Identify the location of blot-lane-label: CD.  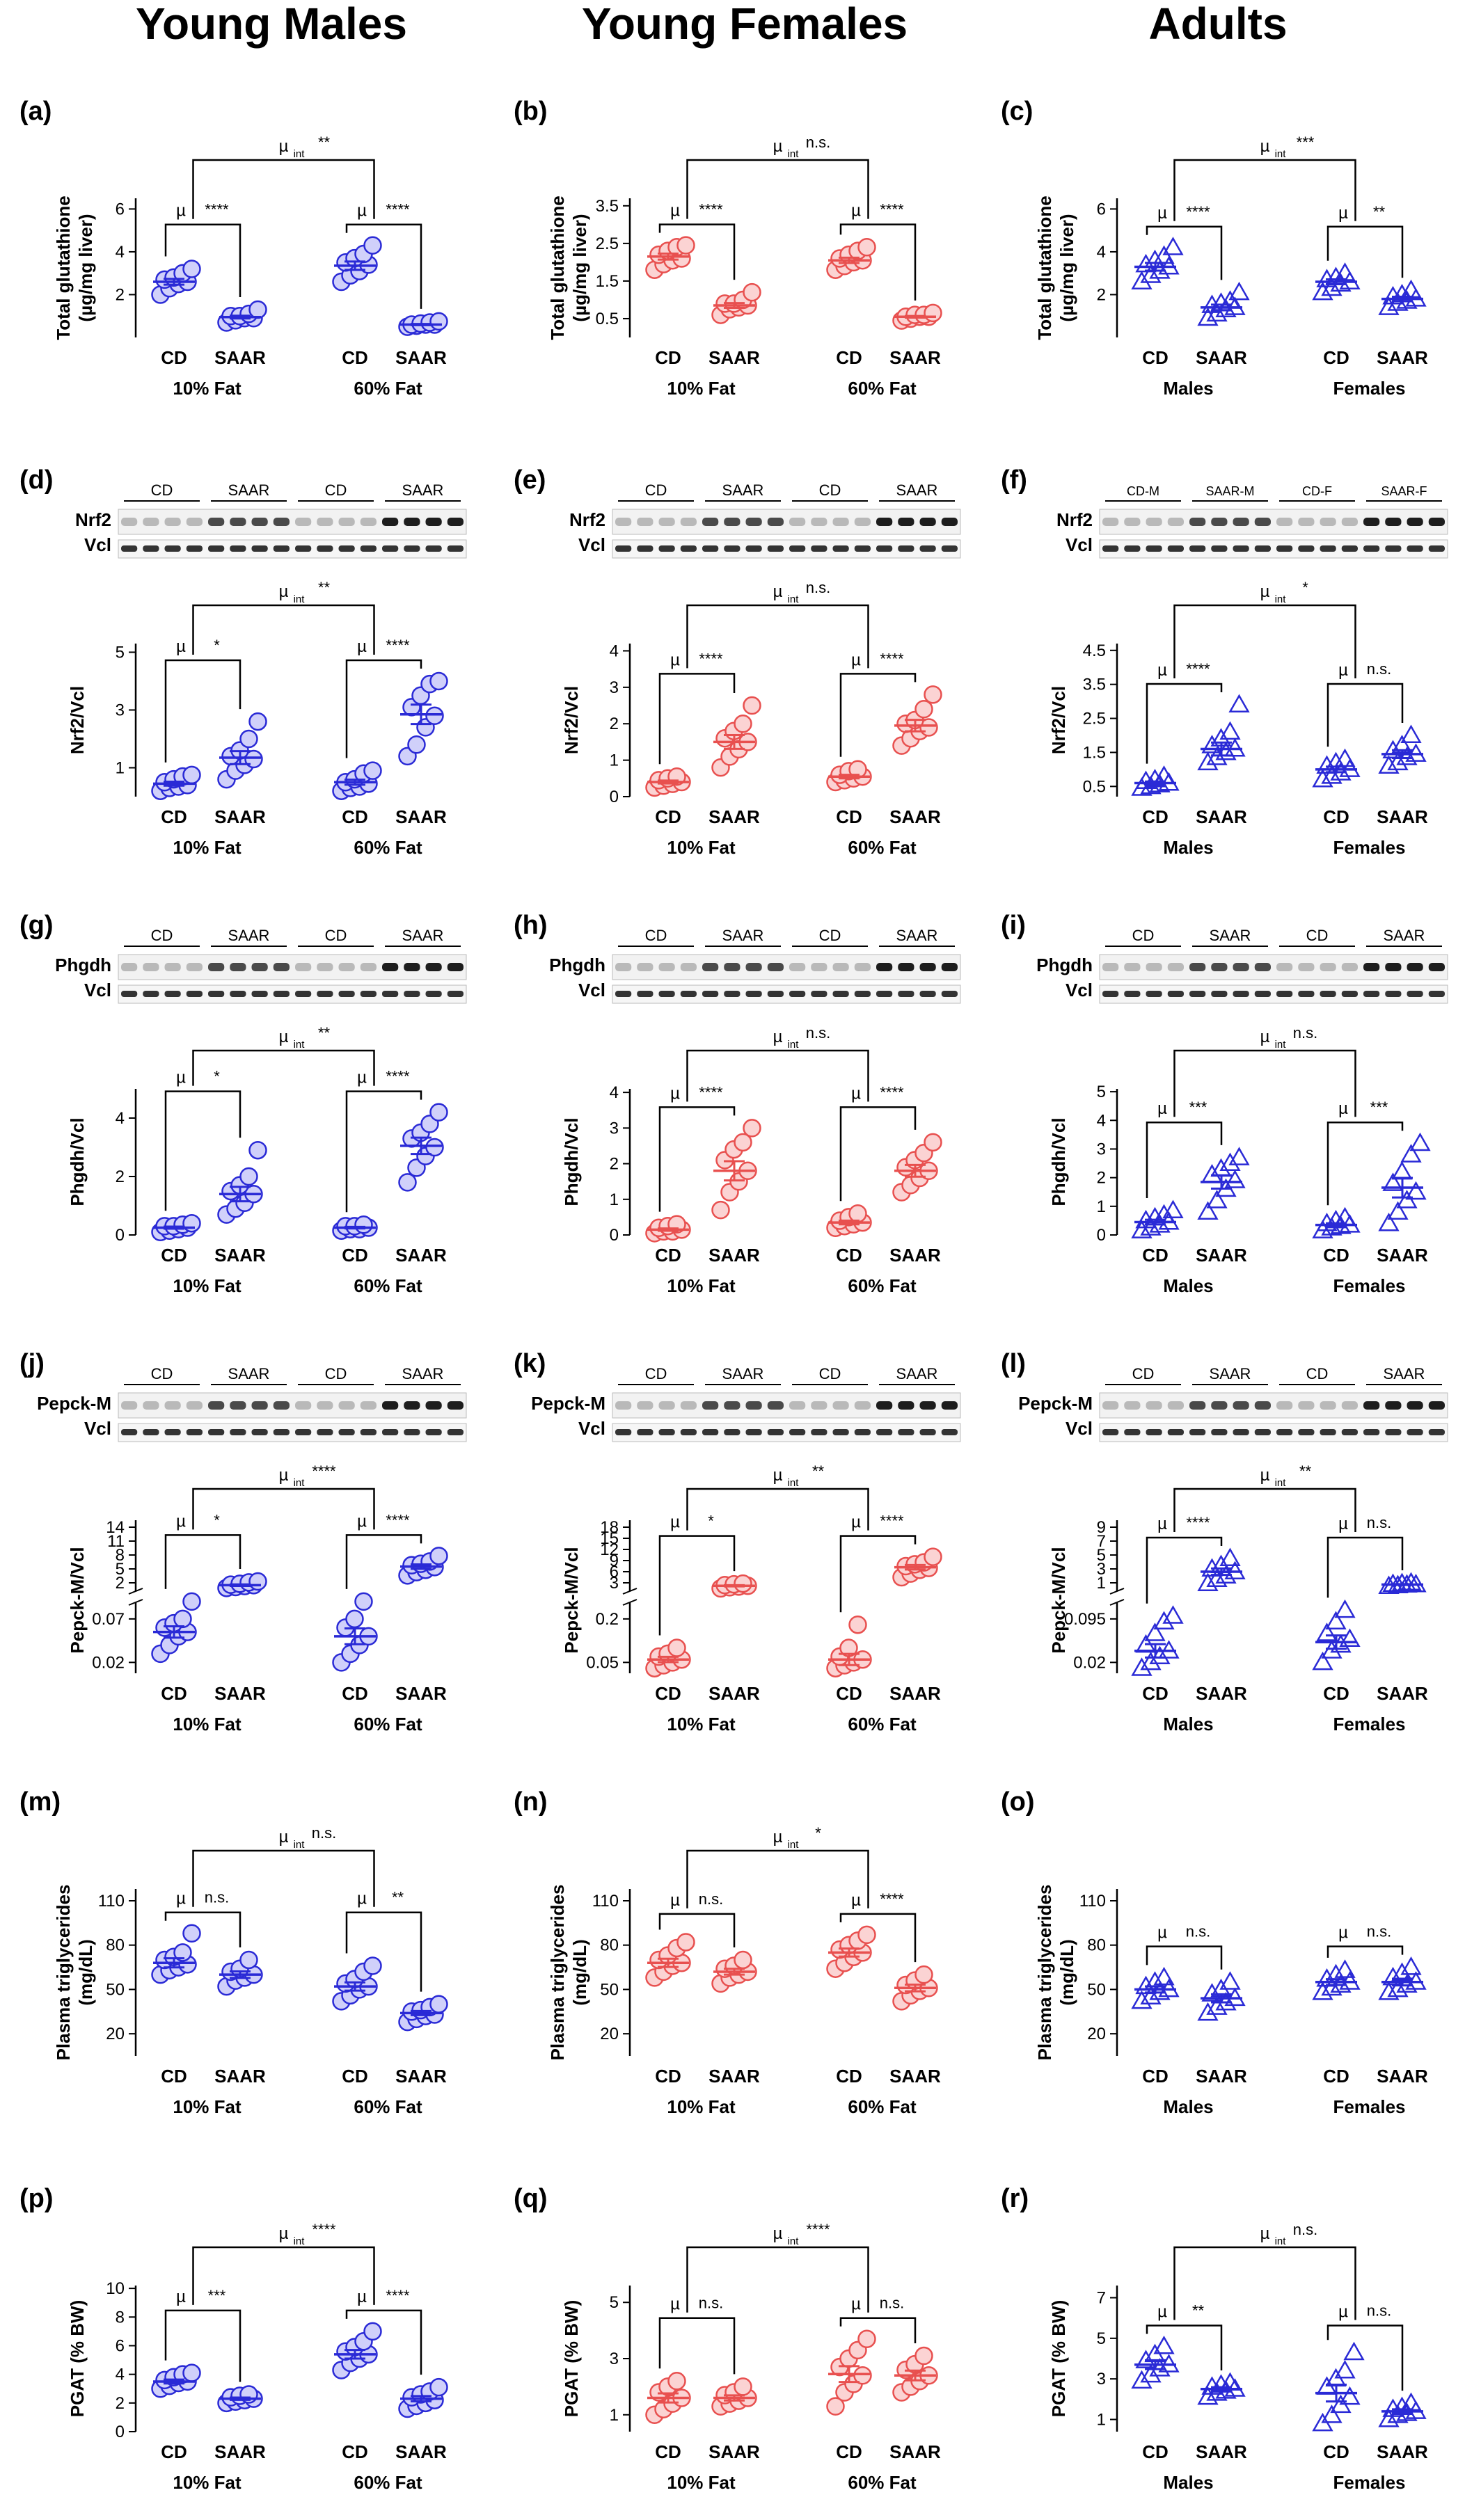
(830, 490).